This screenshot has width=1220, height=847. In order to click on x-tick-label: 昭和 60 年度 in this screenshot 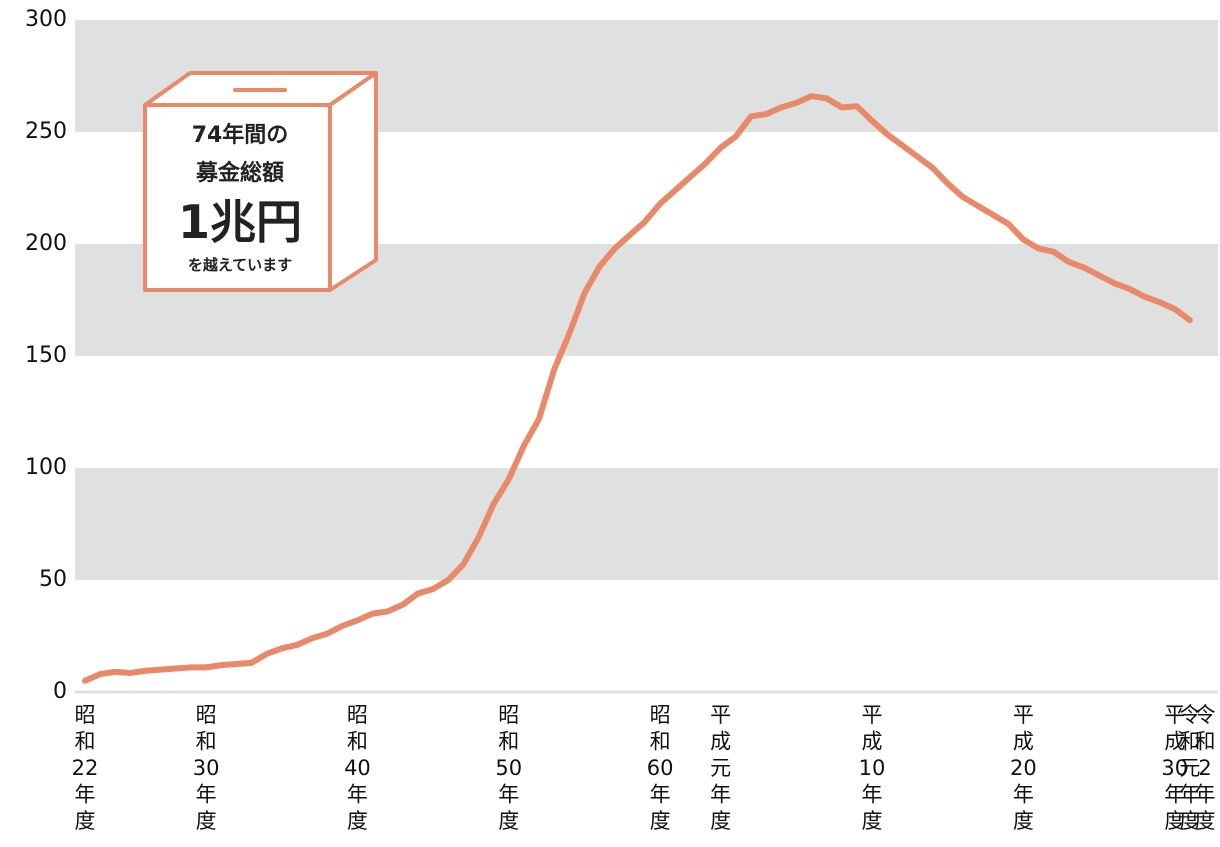, I will do `click(660, 768)`.